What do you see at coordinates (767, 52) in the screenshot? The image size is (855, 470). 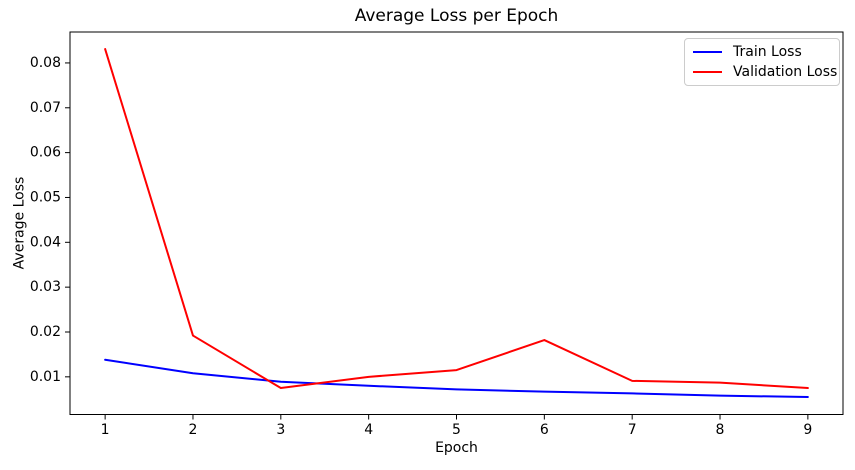 I see `legend-label-train-loss: Train Loss` at bounding box center [767, 52].